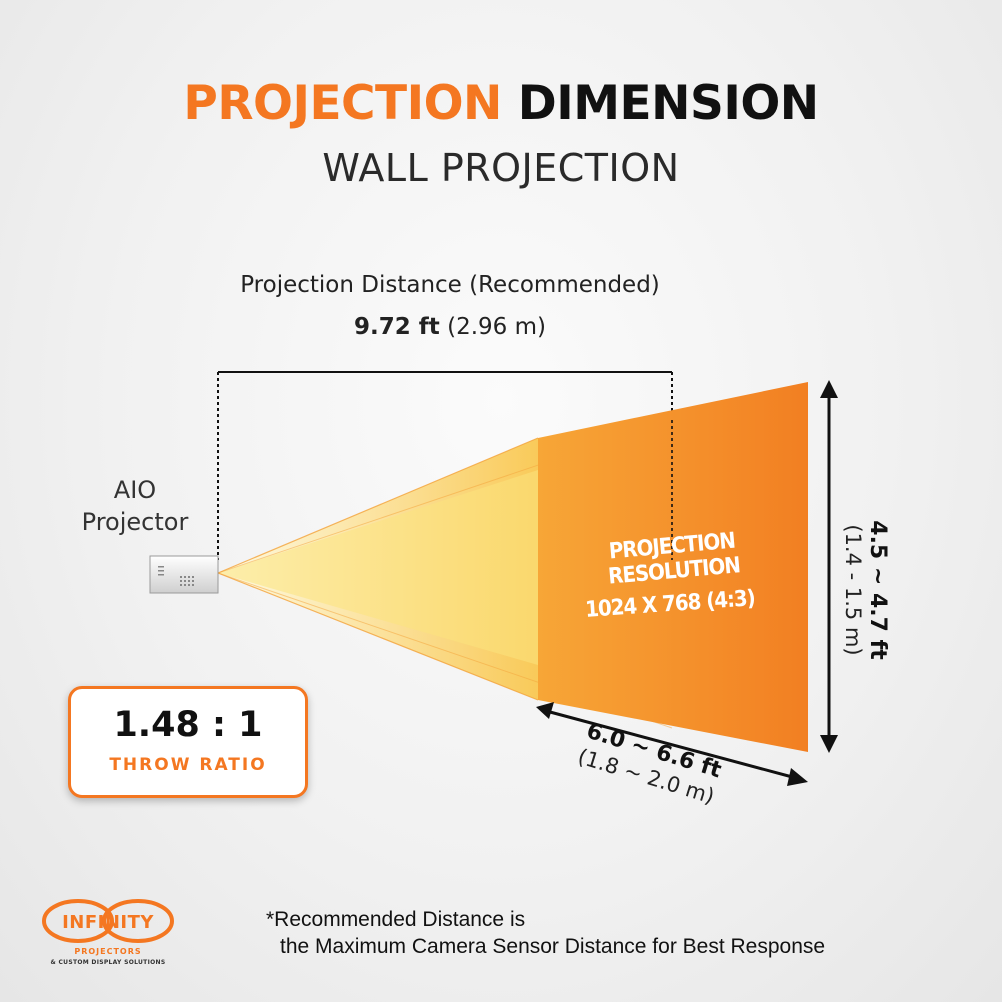  I want to click on width-double-arrow-icon, so click(672, 744).